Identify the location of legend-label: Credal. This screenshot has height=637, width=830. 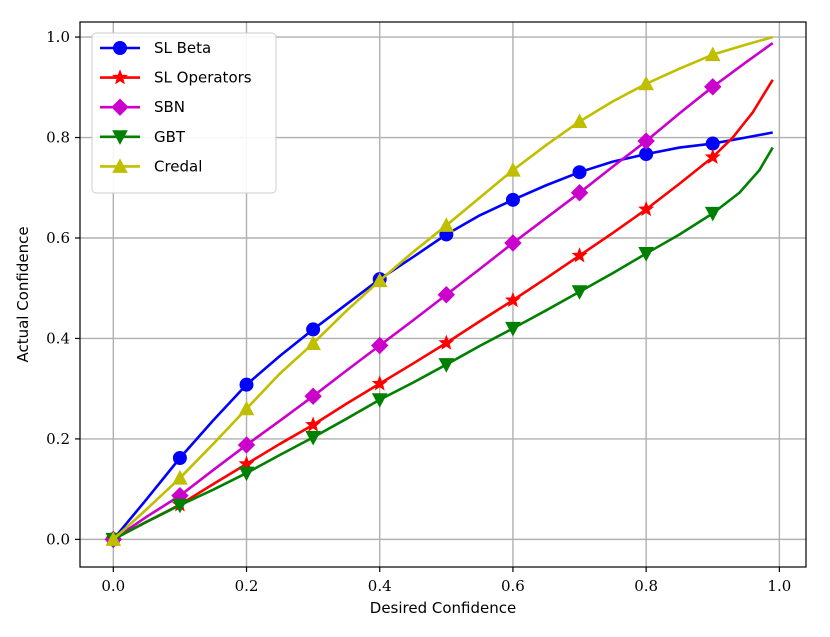
(178, 166).